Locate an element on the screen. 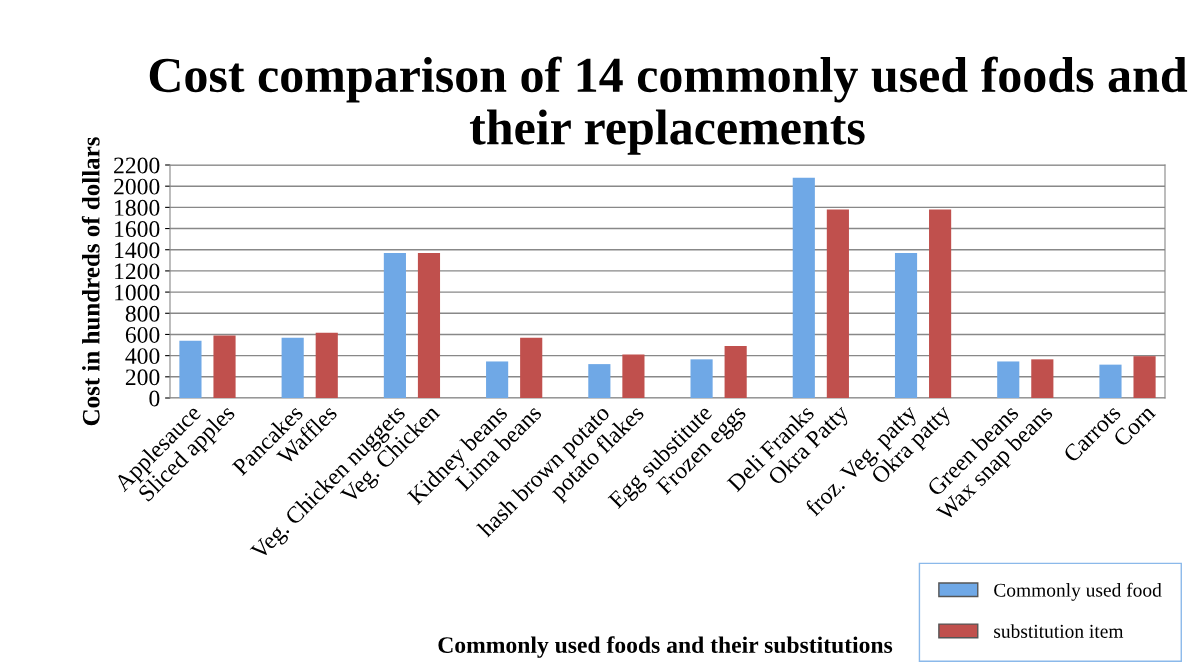  y-tick-label: 2200 is located at coordinates (137, 165).